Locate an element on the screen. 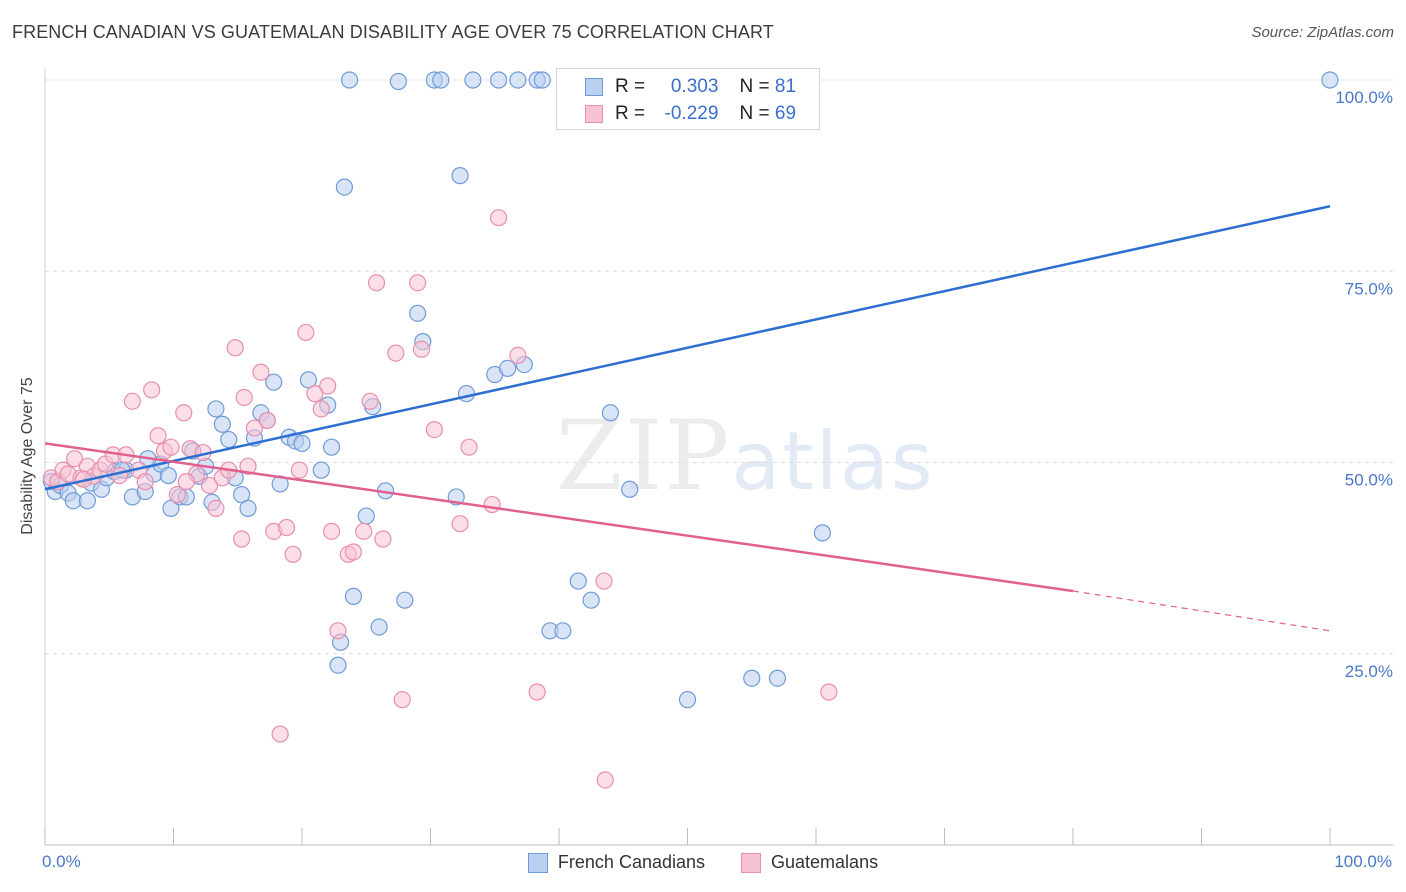 Image resolution: width=1406 pixels, height=892 pixels. legend-row-guatemalans: R = -0.229 N = 69 is located at coordinates (676, 114).